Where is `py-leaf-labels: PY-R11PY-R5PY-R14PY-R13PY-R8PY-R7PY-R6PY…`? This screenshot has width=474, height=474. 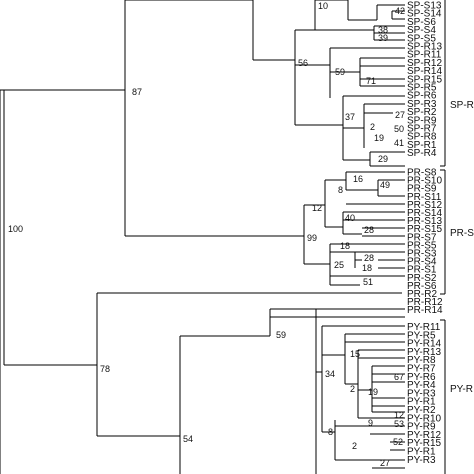 py-leaf-labels: PY-R11PY-R5PY-R14PY-R13PY-R8PY-R7PY-R6PY… is located at coordinates (424, 394).